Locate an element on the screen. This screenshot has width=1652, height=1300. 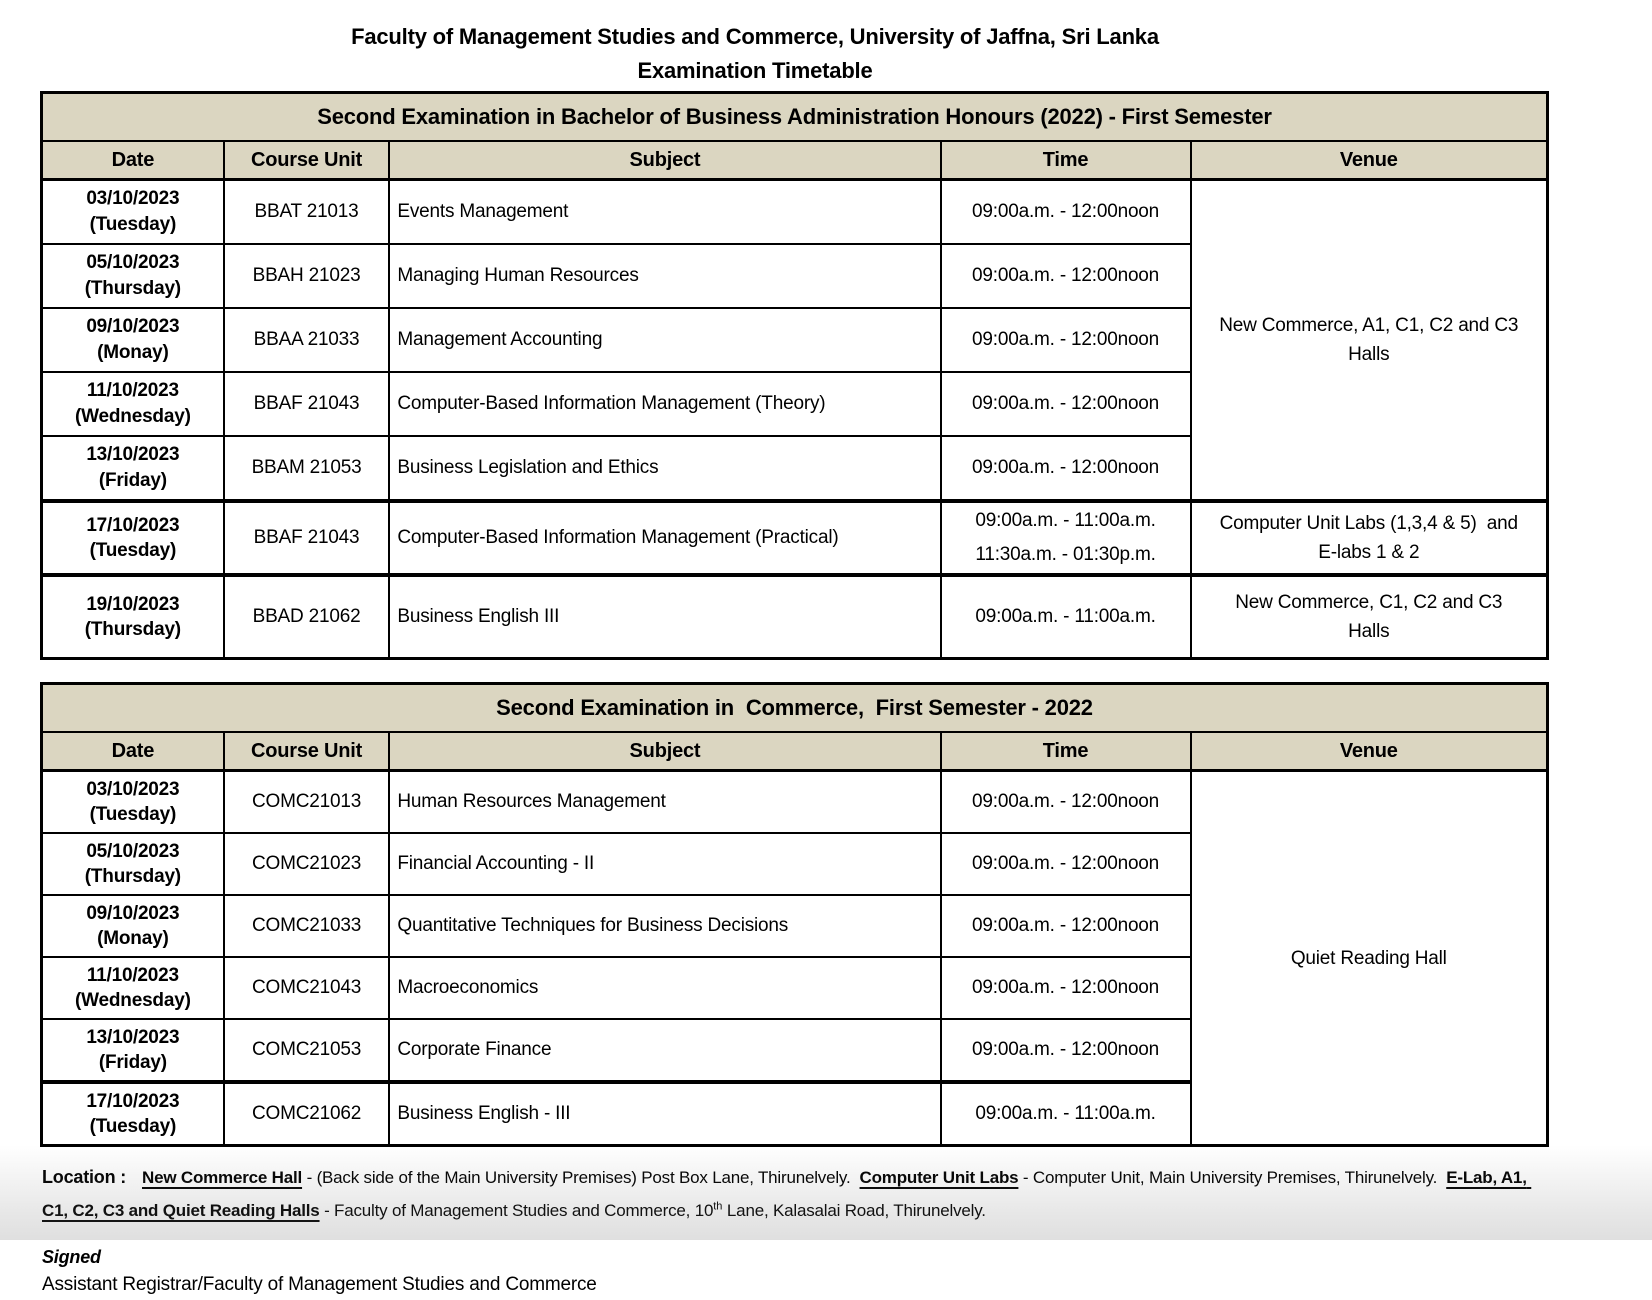
course-unit-cell: COMC21033 is located at coordinates (306, 926).